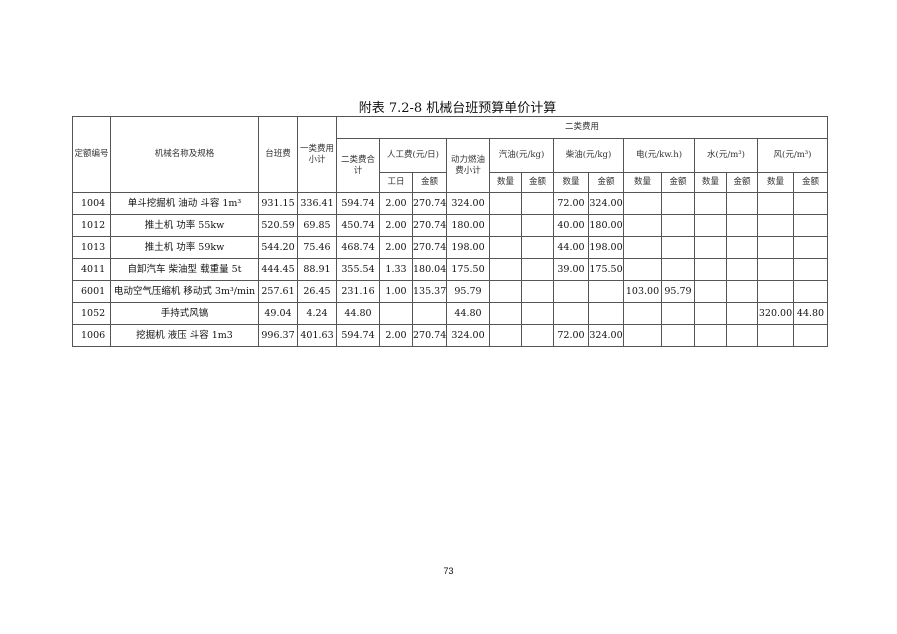  Describe the element at coordinates (278, 269) in the screenshot. I see `cell-value: 444.45` at that location.